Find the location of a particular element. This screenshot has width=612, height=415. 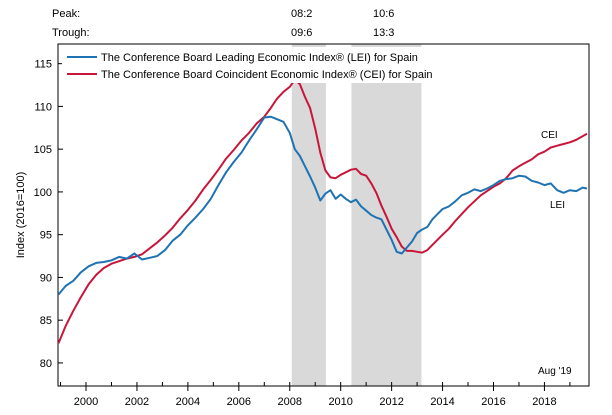

x-tick-label-2006: 2006 is located at coordinates (239, 402).